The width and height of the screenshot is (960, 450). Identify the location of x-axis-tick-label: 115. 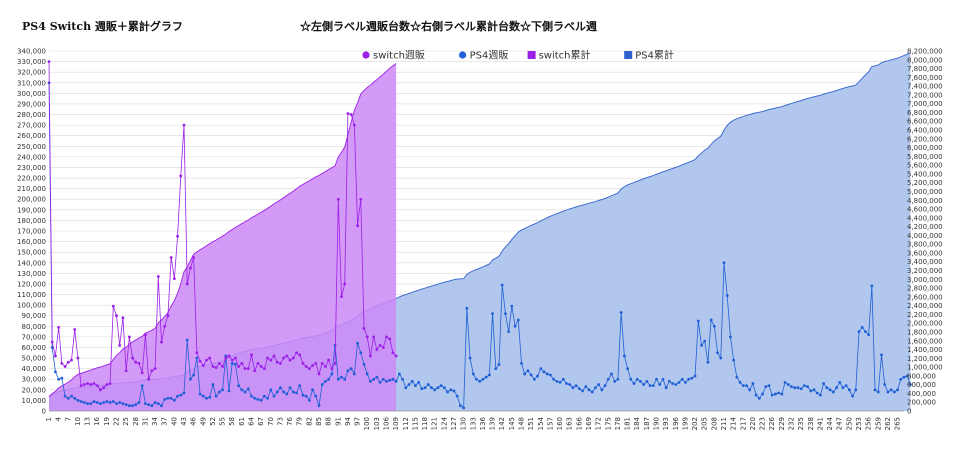
(415, 423).